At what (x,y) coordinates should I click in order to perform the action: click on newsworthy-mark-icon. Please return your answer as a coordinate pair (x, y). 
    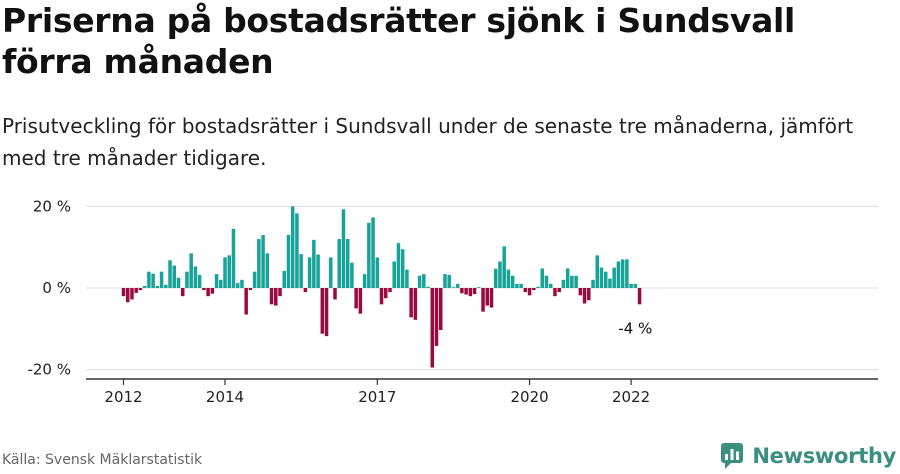
    Looking at the image, I should click on (732, 456).